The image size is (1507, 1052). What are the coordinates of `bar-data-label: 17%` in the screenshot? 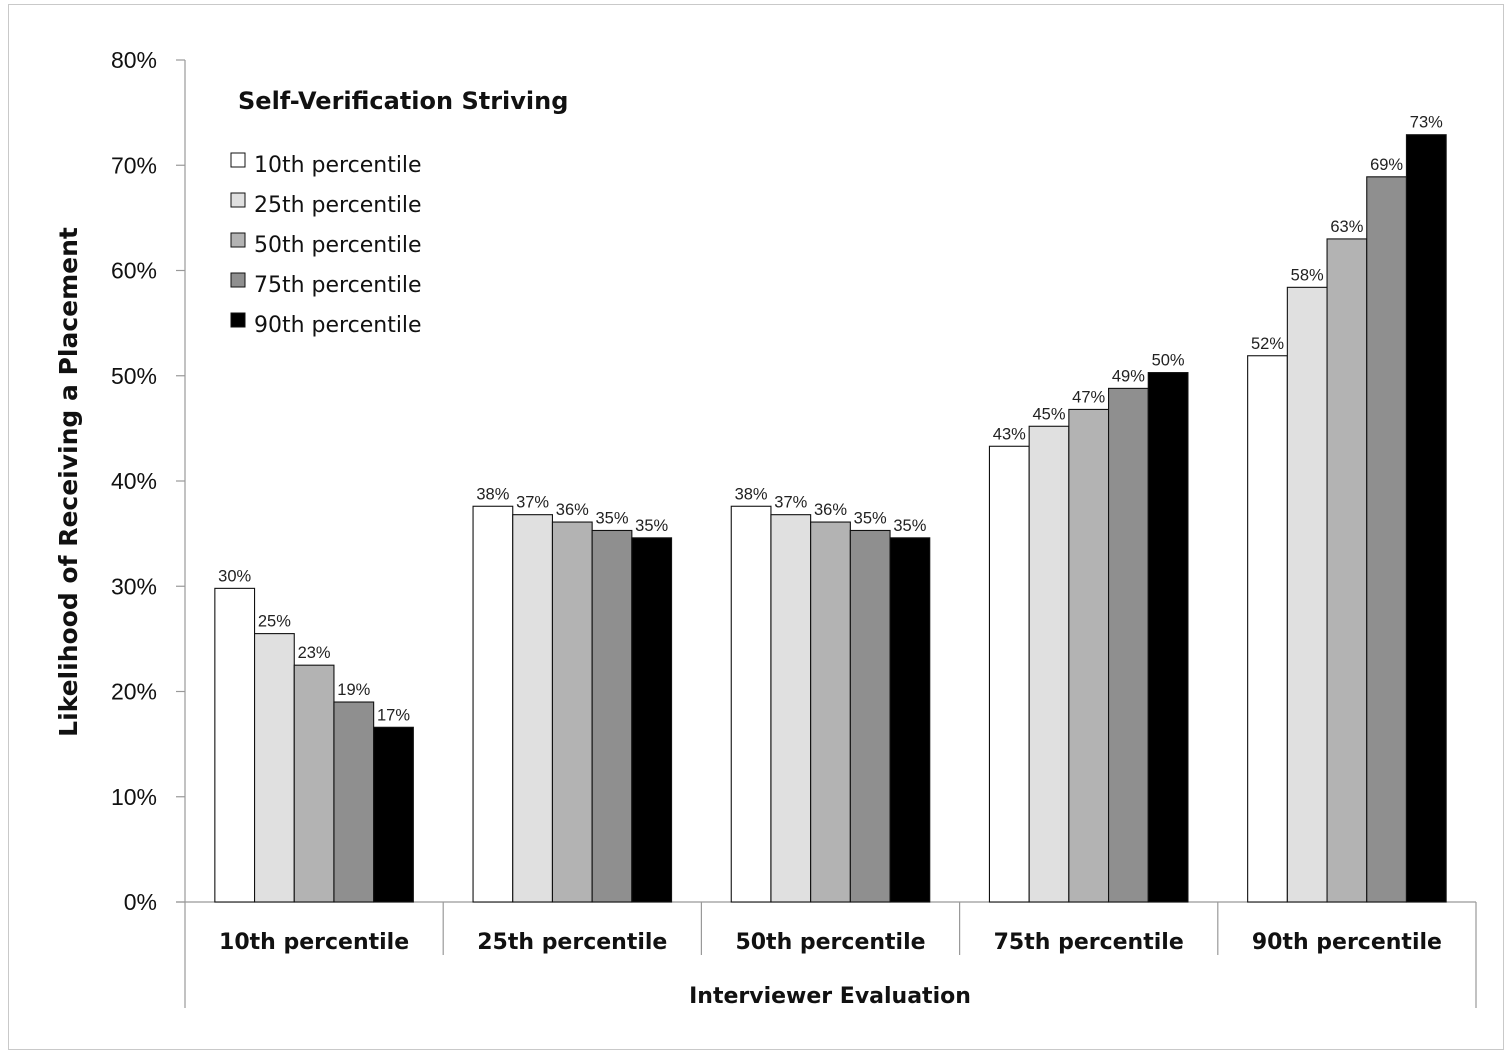 It's located at (393, 715).